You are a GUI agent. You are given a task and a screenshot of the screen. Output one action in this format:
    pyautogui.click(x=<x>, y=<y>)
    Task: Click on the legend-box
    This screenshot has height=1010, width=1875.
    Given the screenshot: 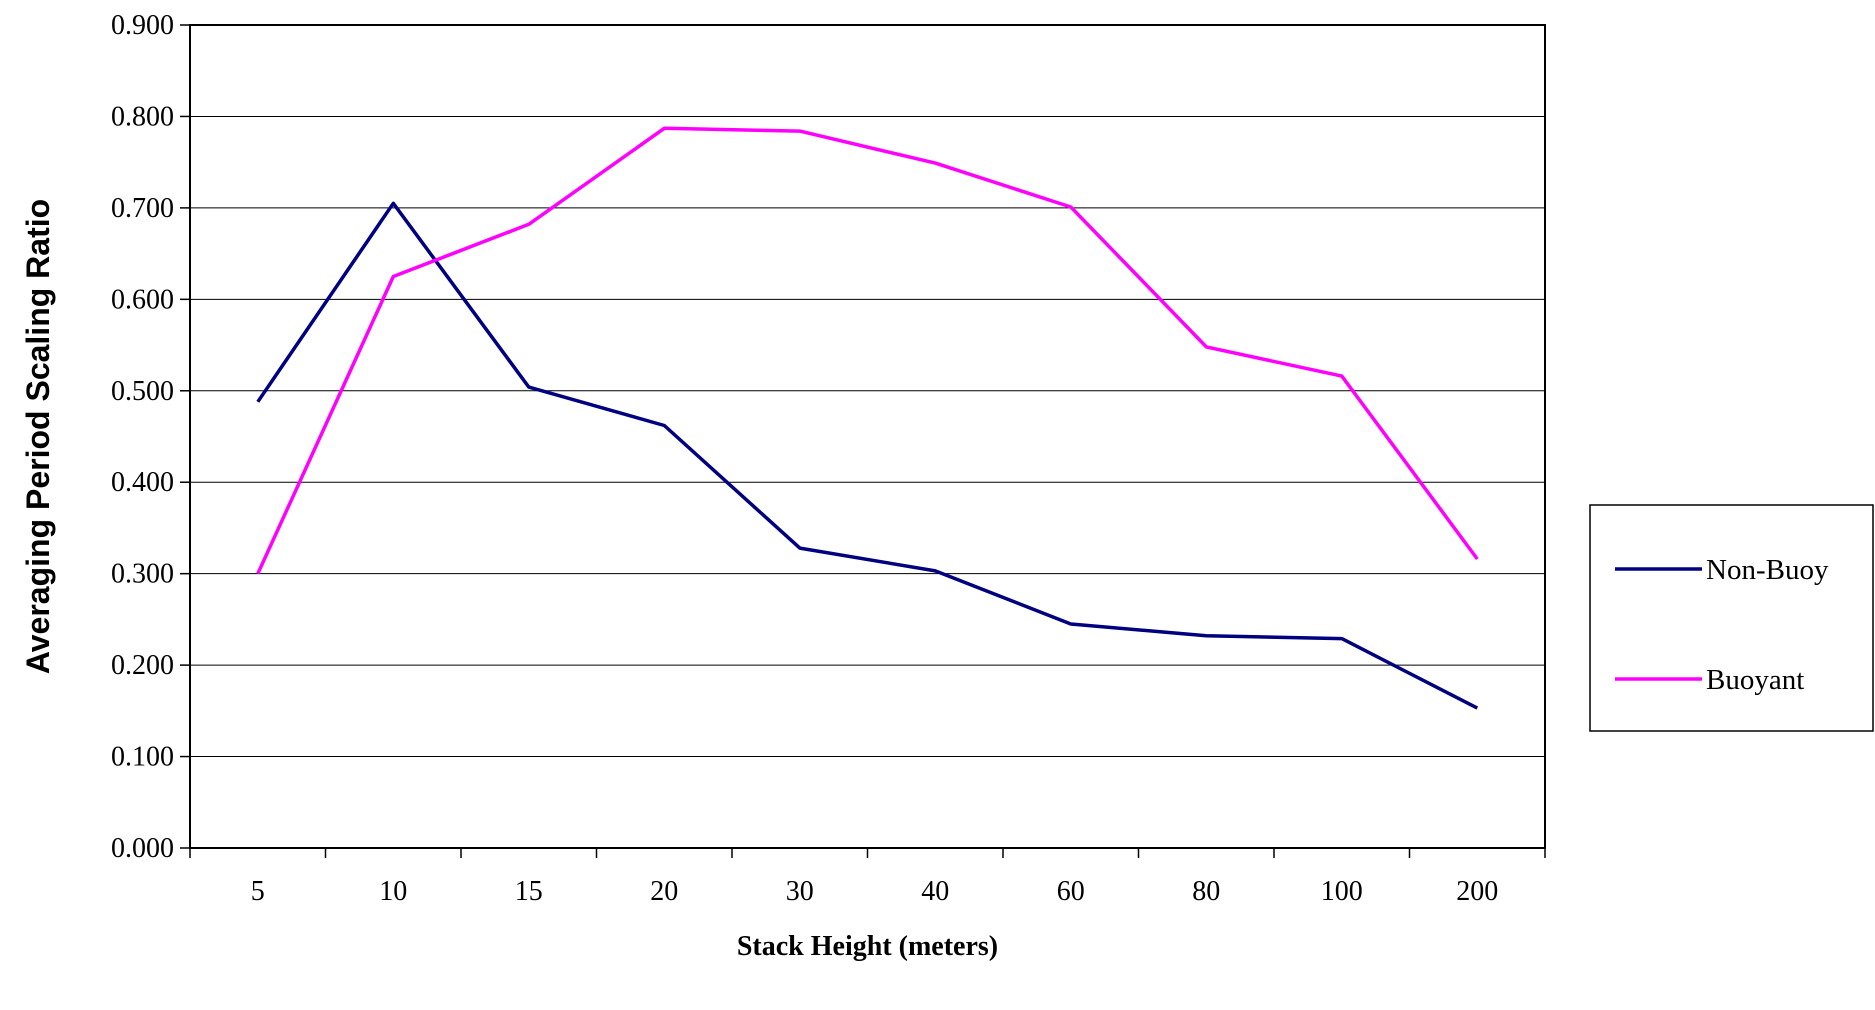 What is the action you would take?
    pyautogui.click(x=1731, y=618)
    